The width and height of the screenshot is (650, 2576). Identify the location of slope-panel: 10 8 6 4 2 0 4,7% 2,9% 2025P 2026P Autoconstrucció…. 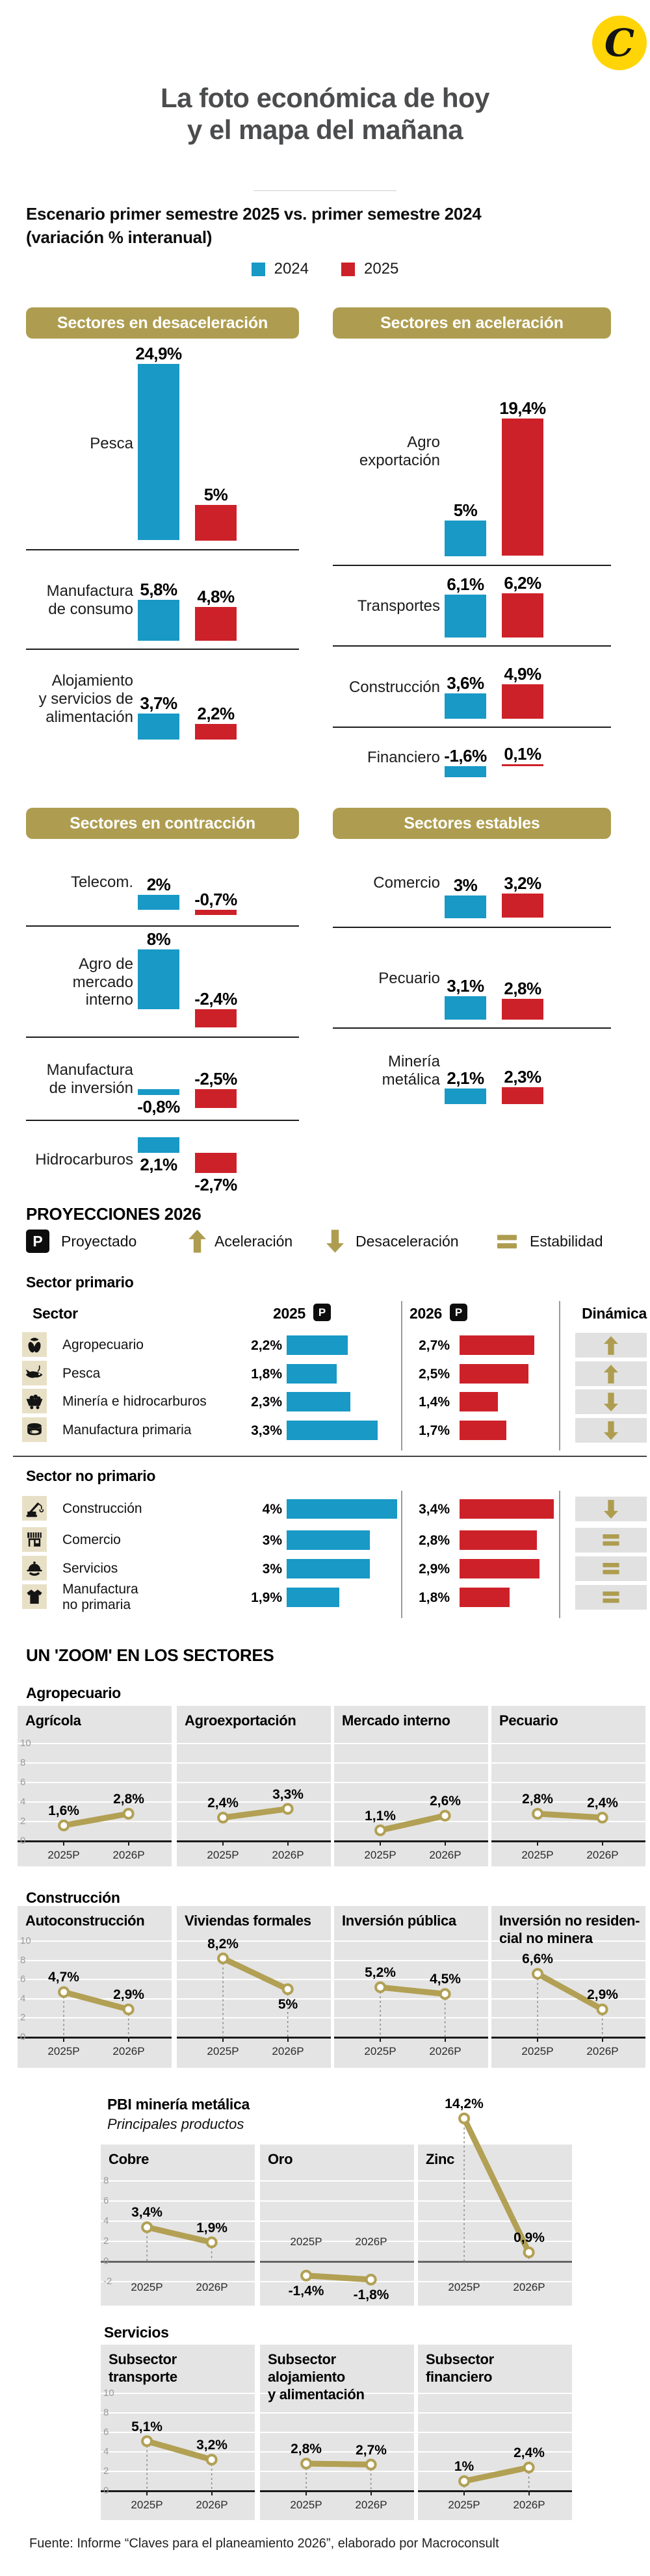
(95, 1987).